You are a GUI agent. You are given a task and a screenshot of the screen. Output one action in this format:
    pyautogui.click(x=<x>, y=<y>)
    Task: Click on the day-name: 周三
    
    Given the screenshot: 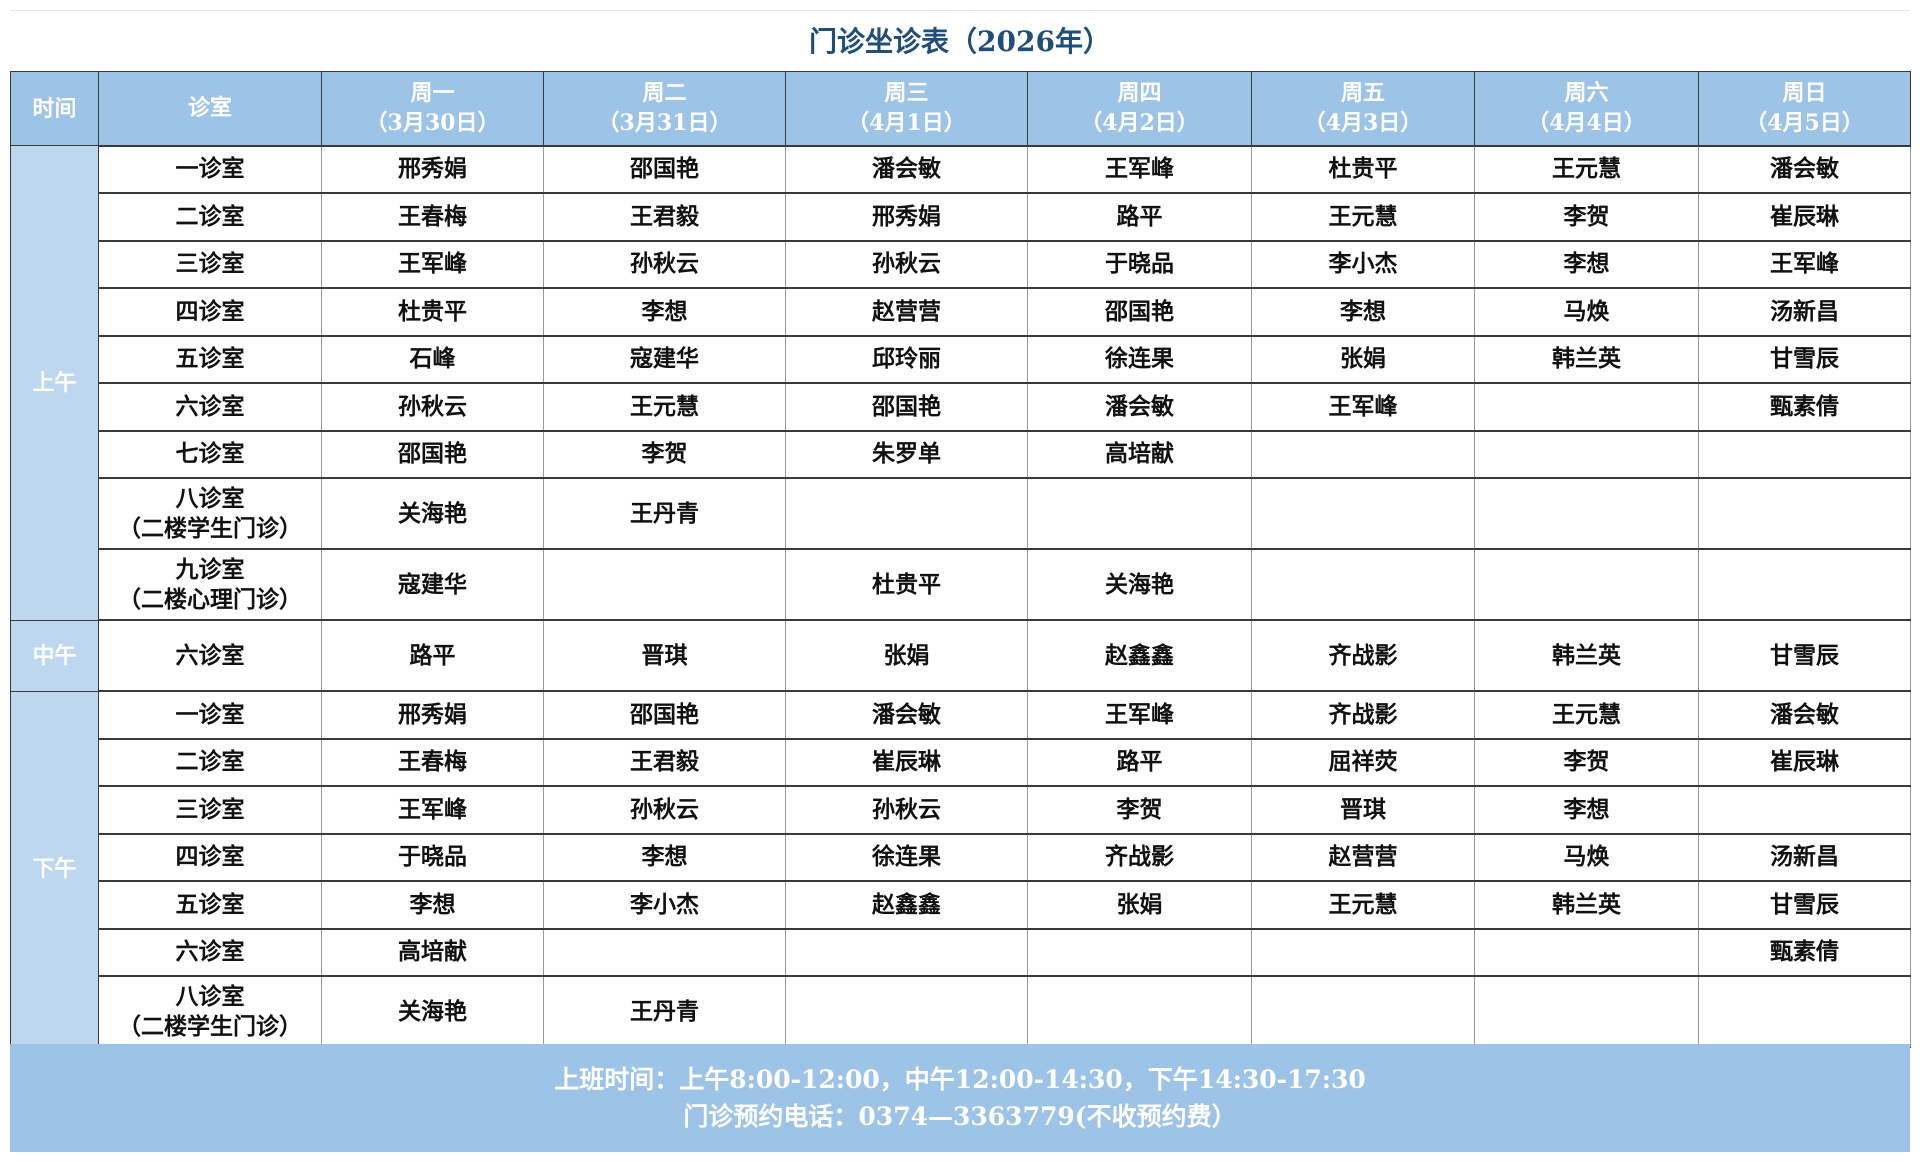 What is the action you would take?
    pyautogui.click(x=906, y=93)
    